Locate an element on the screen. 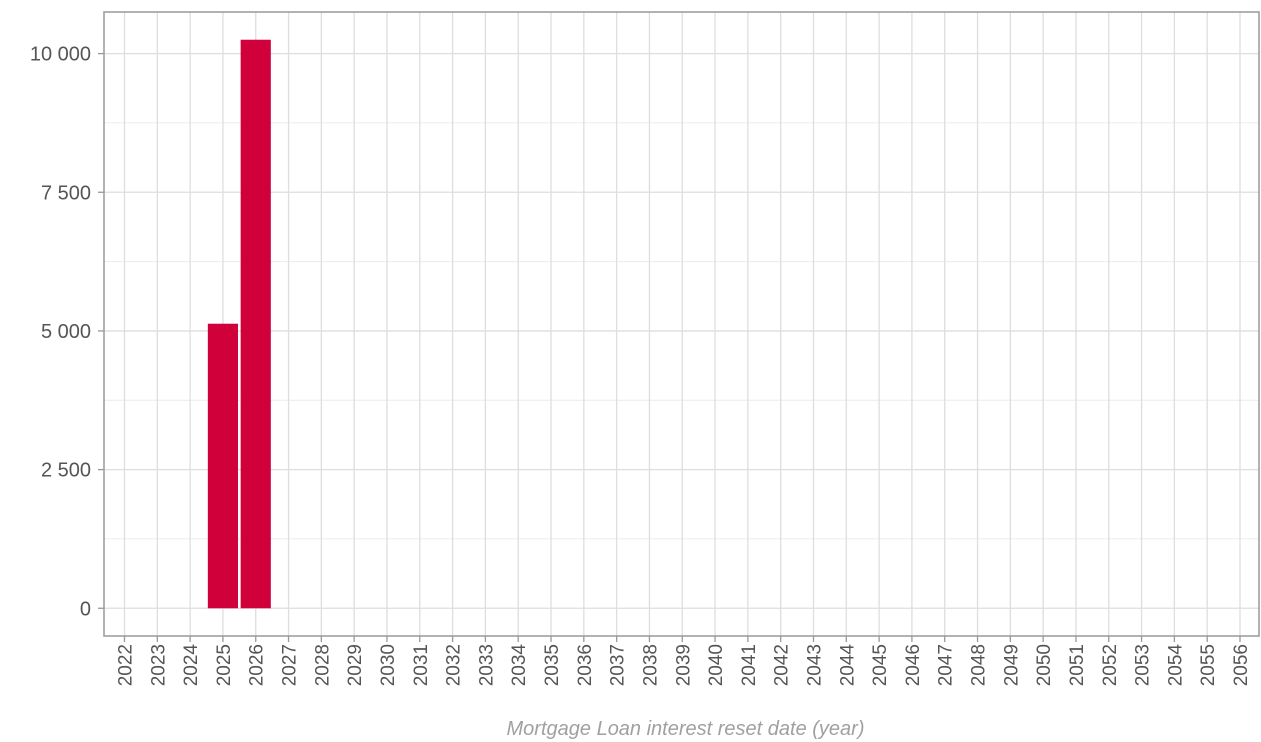 This screenshot has width=1261, height=742. y-tick-label: 10 000 is located at coordinates (60, 55).